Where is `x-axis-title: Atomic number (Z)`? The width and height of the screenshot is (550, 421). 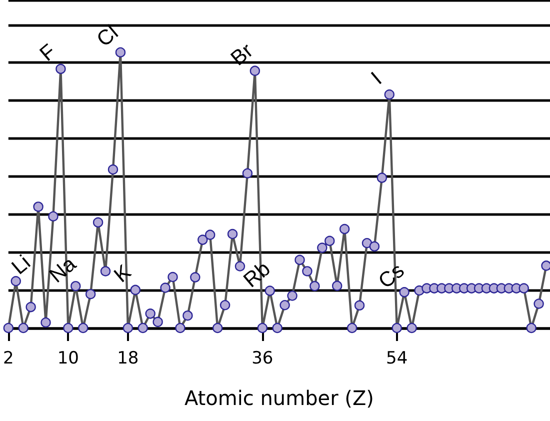 x-axis-title: Atomic number (Z) is located at coordinates (279, 398).